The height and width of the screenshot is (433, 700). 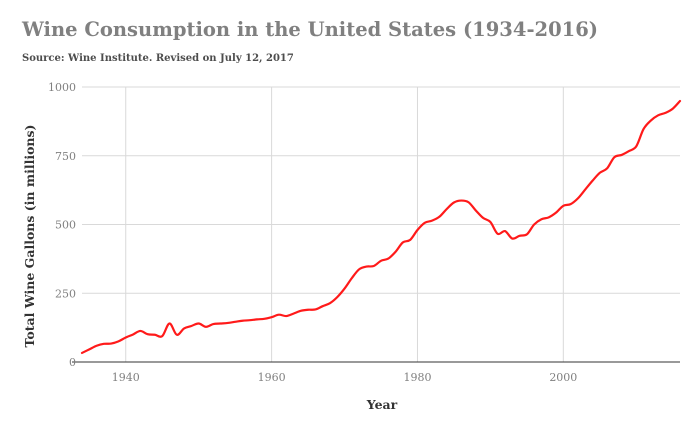 I want to click on y-axis-title: Total Wine Gallons (in millions), so click(x=29, y=236).